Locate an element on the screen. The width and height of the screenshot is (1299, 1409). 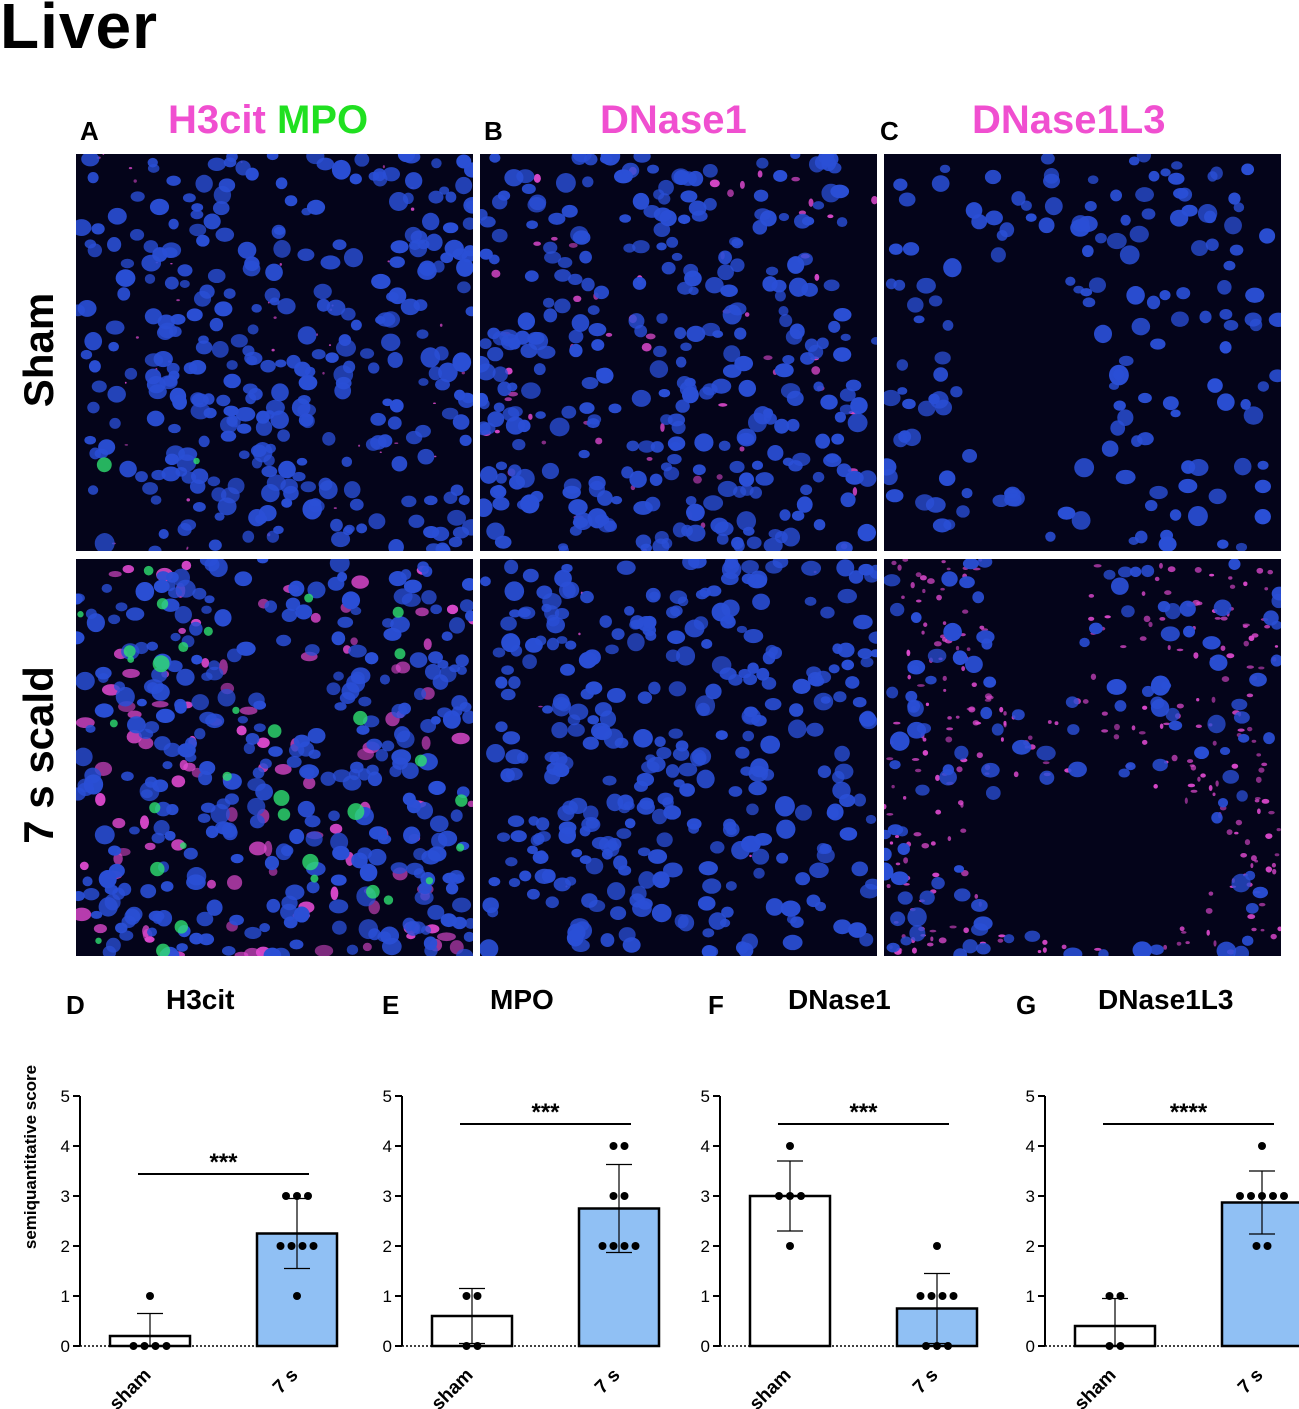
column-title-a-part-1: H3cit is located at coordinates (217, 120).